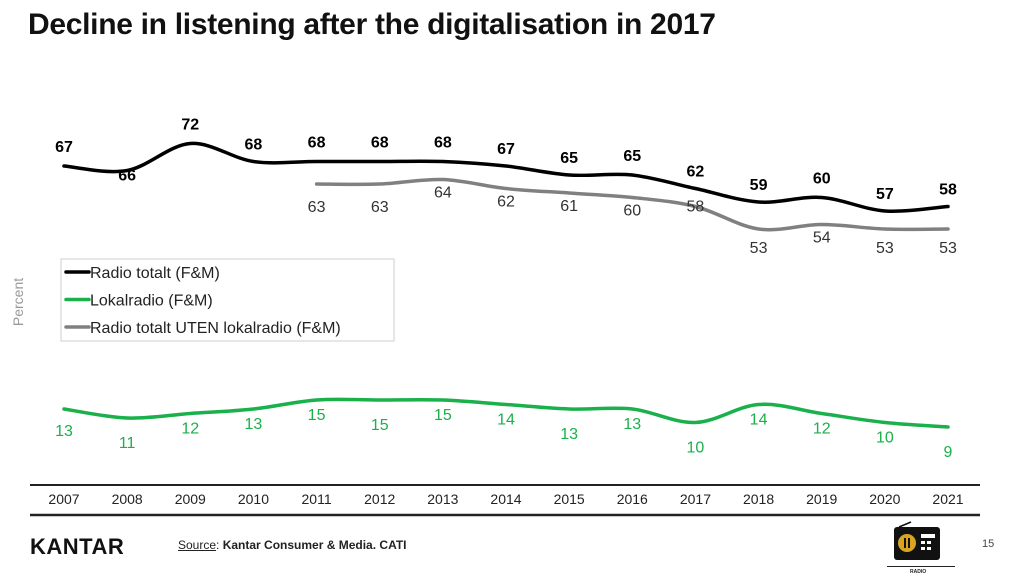  Describe the element at coordinates (127, 499) in the screenshot. I see `x-tick-2008: 2008` at that location.